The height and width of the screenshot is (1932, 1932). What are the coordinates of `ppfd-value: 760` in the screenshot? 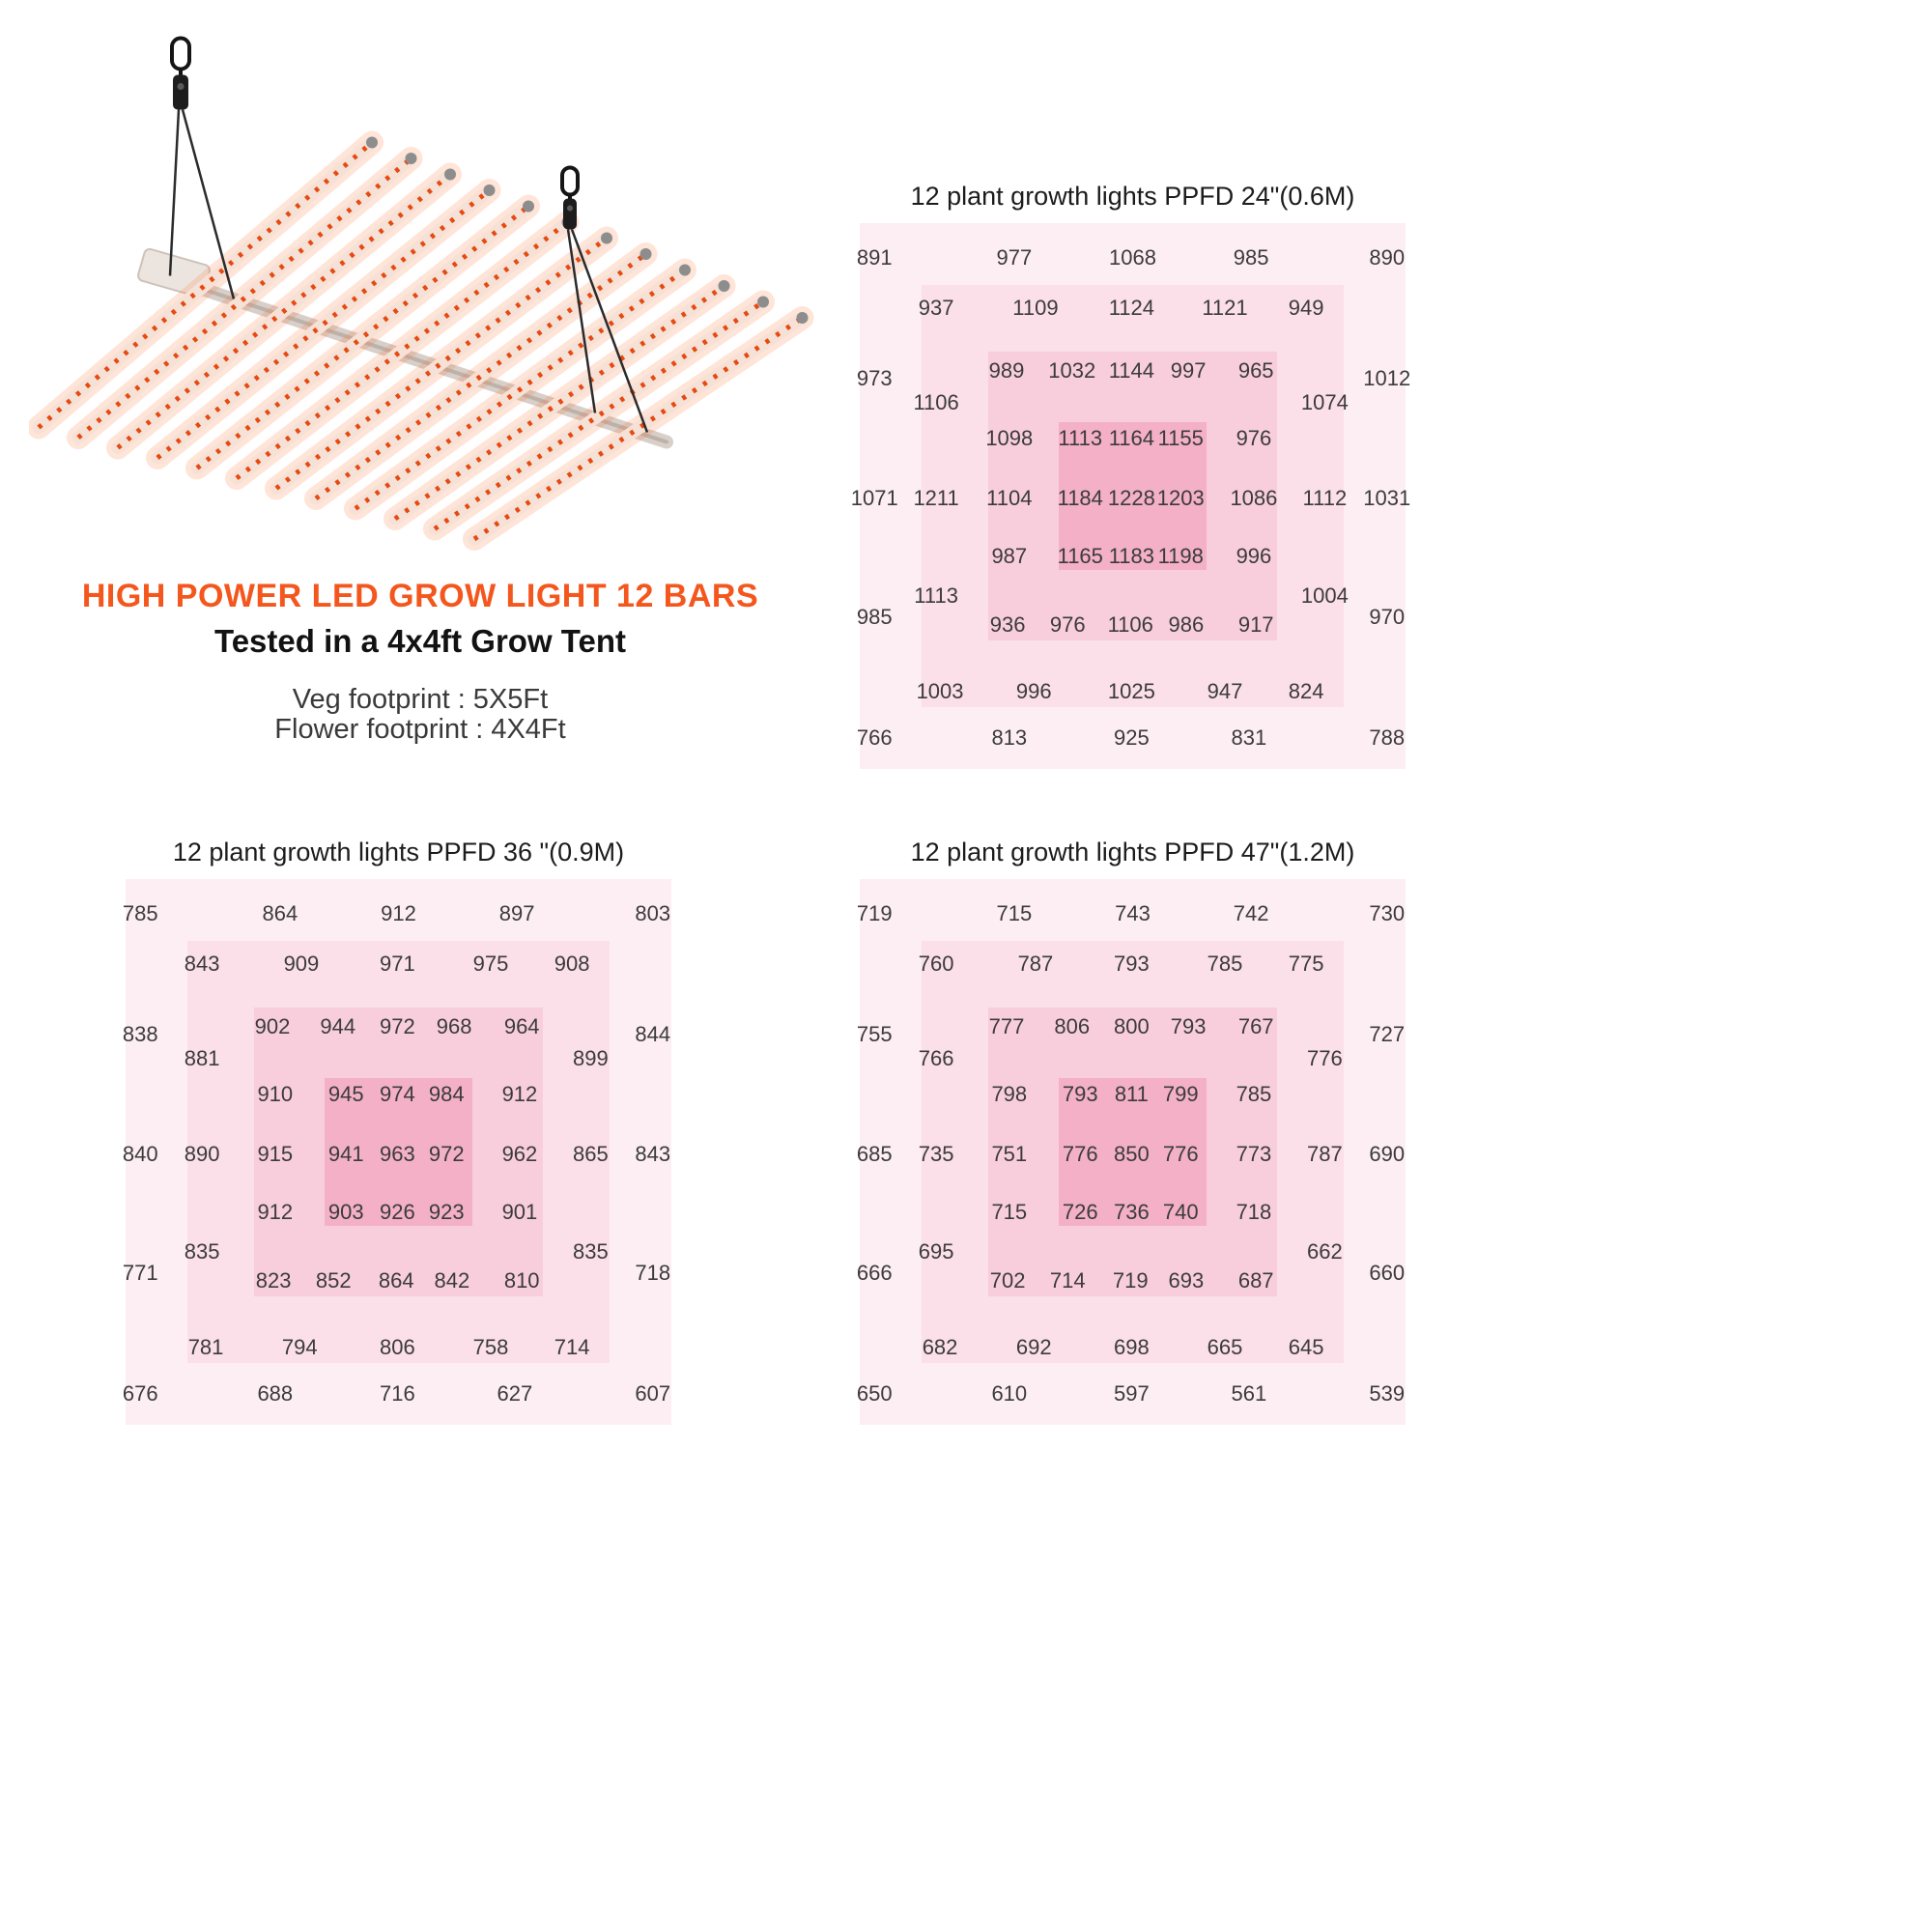 It's located at (936, 964).